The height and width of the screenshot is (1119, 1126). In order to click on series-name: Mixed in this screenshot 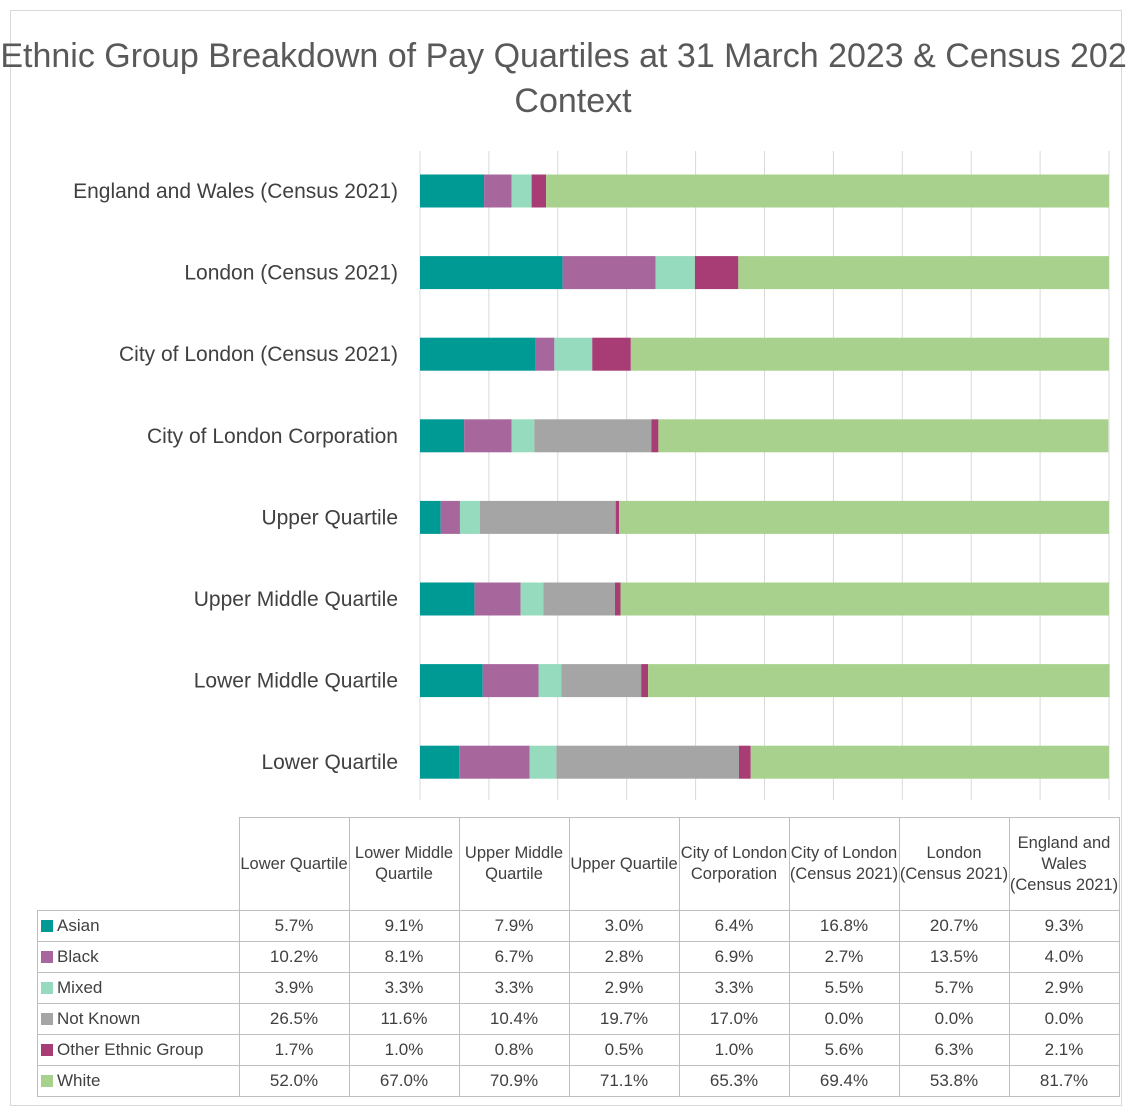, I will do `click(80, 987)`.